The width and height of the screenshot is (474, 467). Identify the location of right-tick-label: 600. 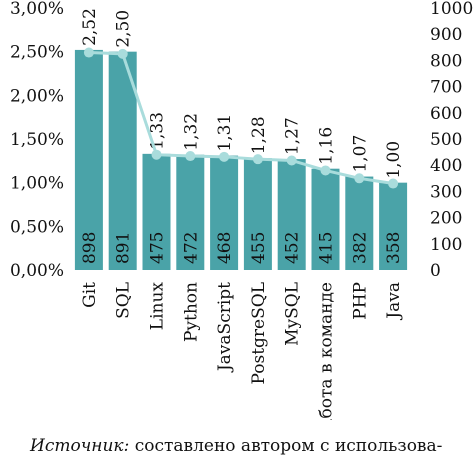
(446, 114).